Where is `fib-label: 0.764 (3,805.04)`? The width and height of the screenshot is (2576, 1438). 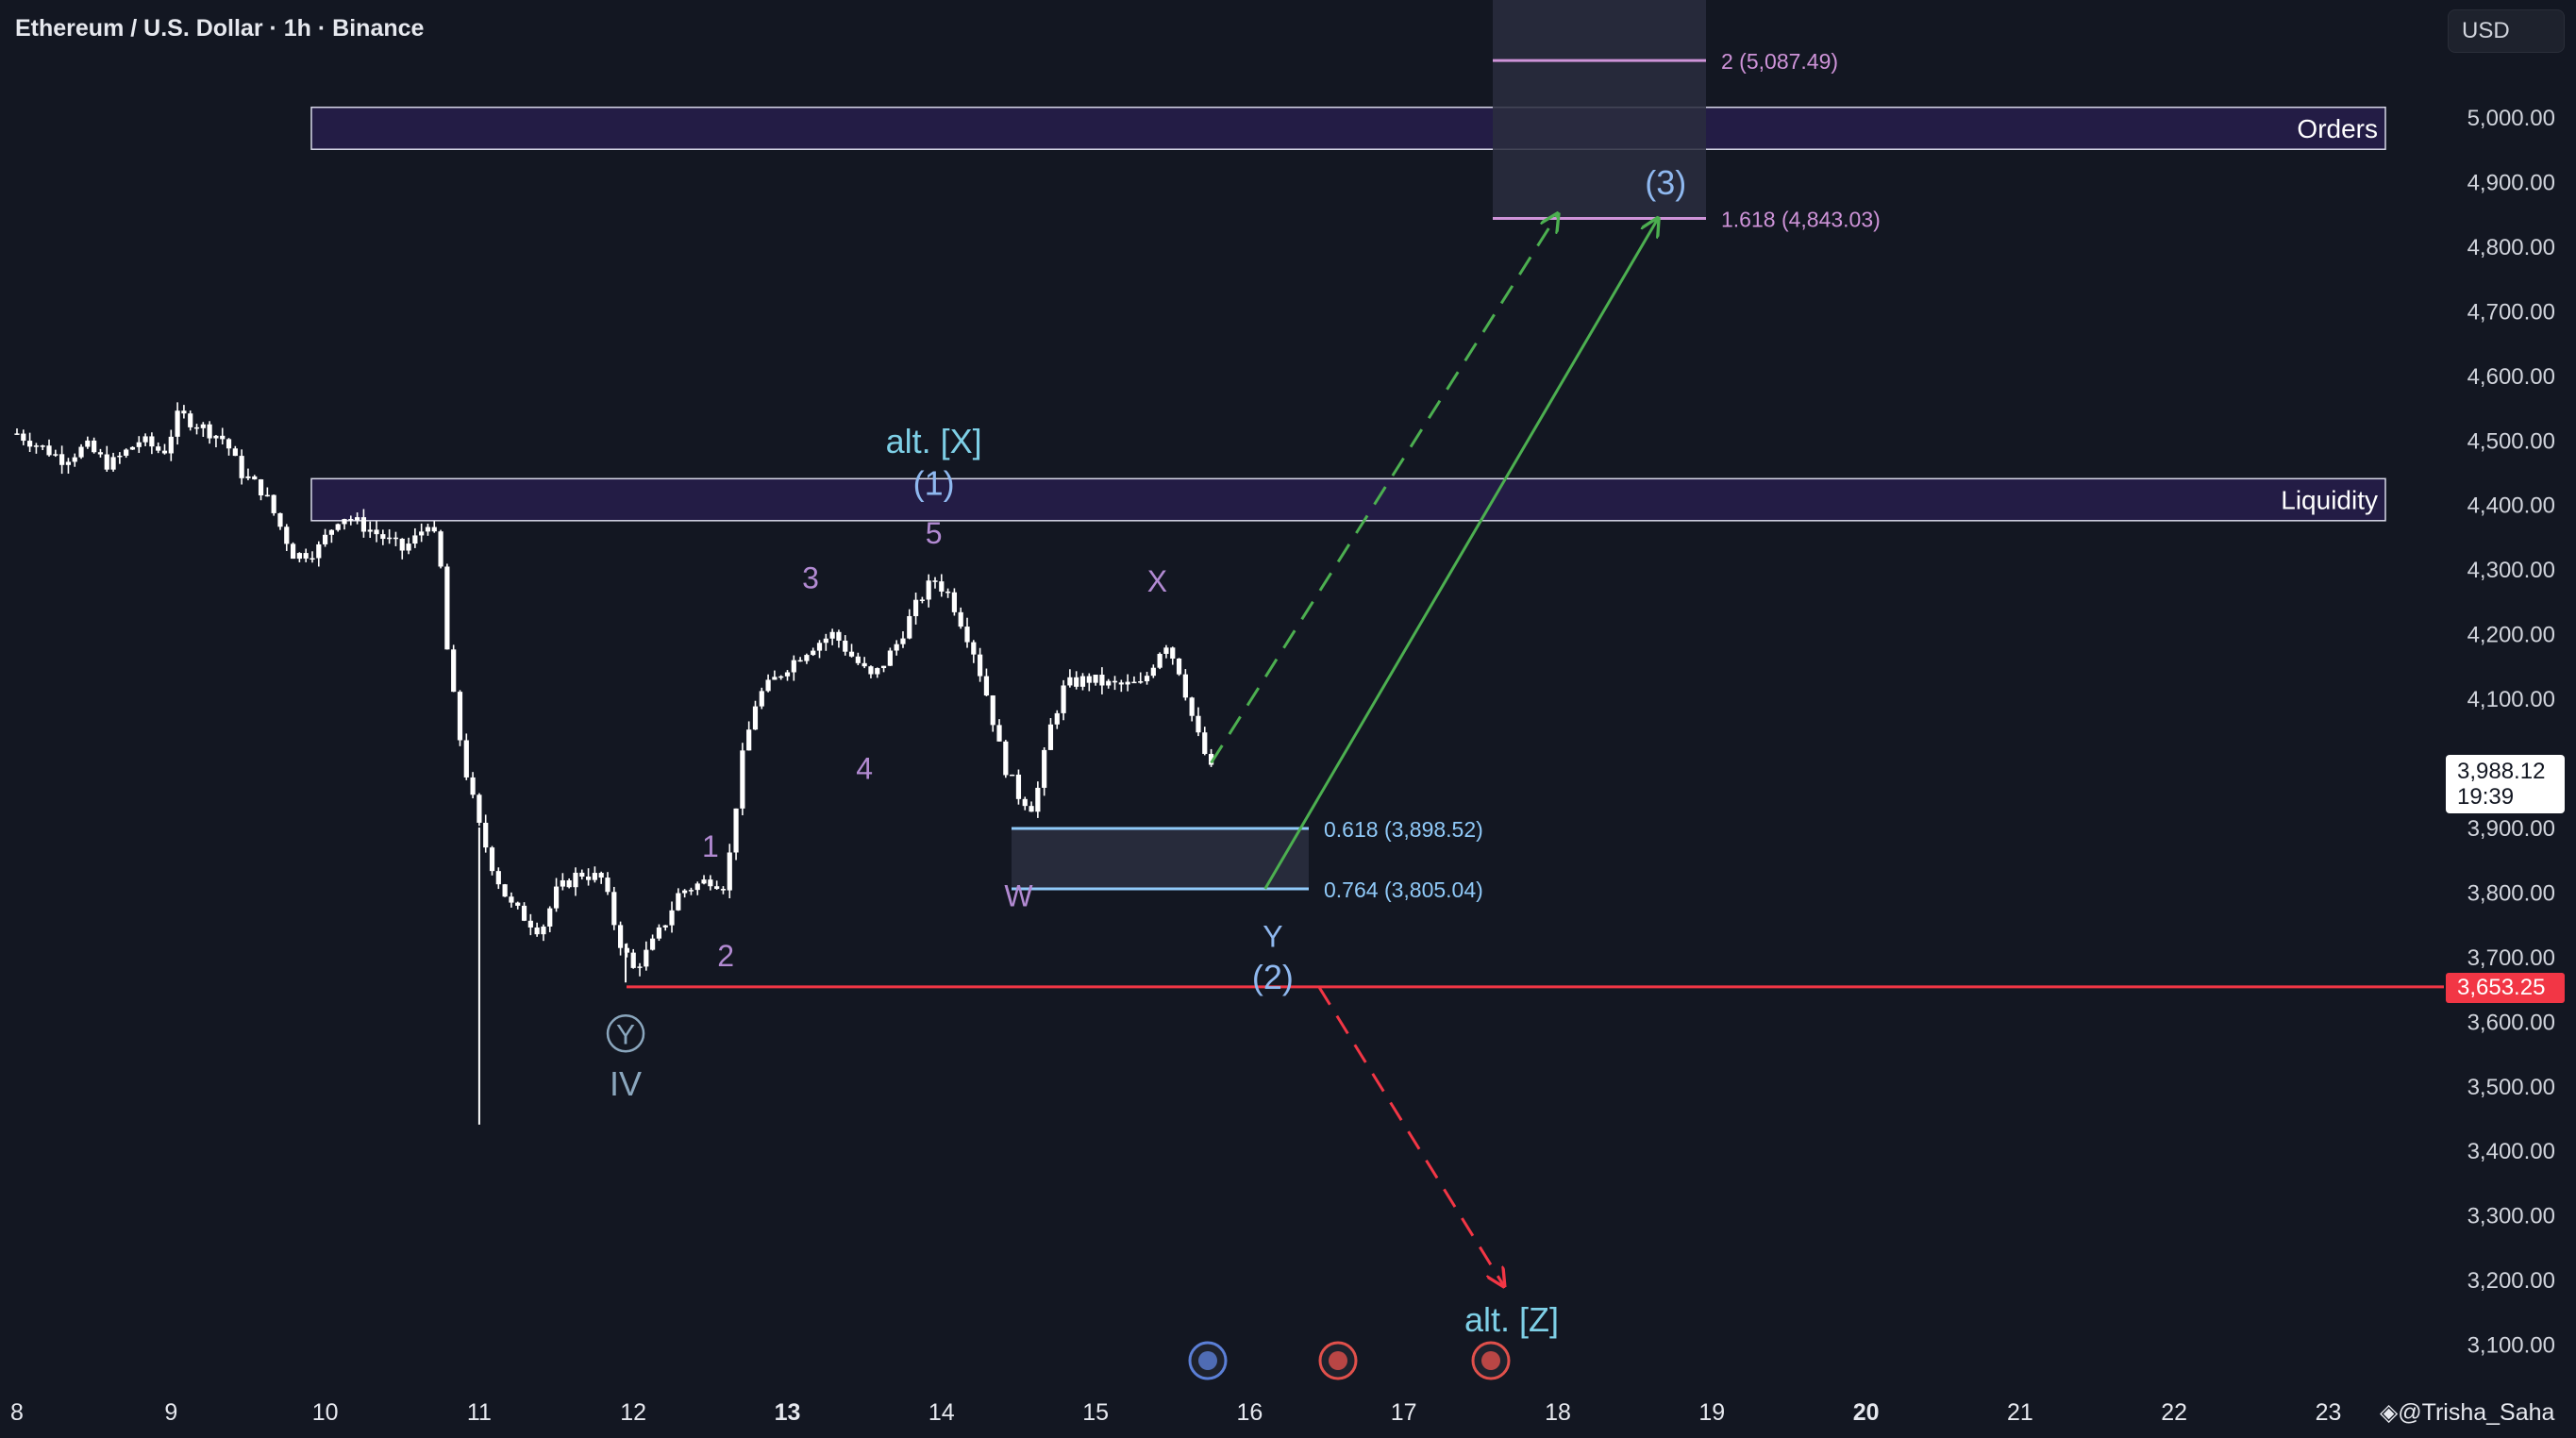
fib-label: 0.764 (3,805.04) is located at coordinates (1403, 890).